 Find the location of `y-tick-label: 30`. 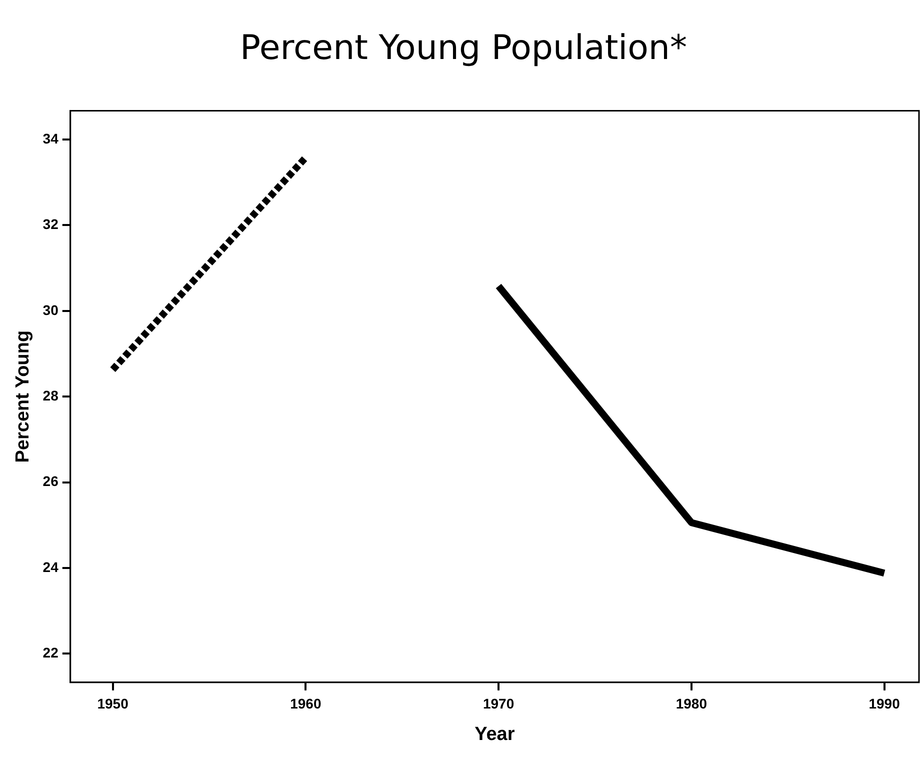

y-tick-label: 30 is located at coordinates (50, 310).